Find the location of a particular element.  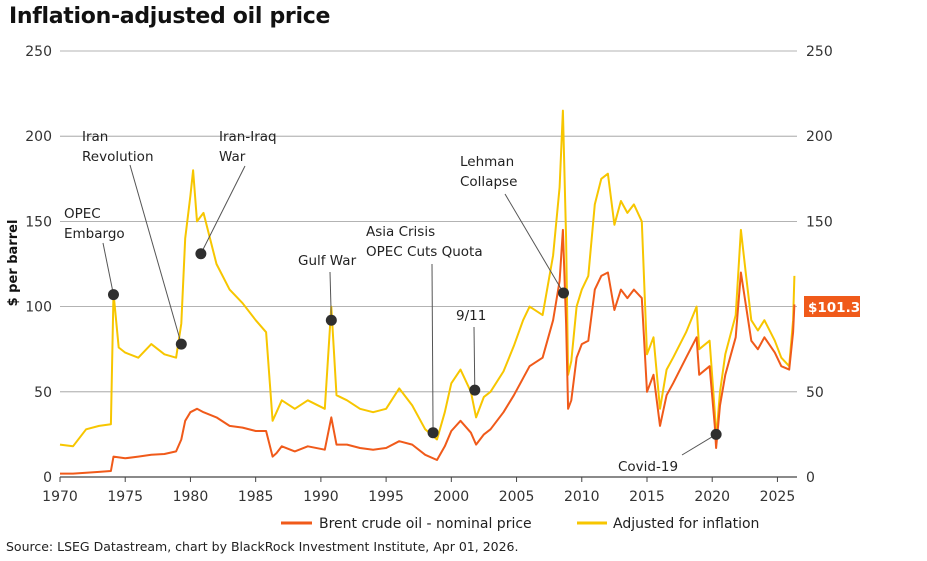

x-tick-2005: 2005 is located at coordinates (517, 497).